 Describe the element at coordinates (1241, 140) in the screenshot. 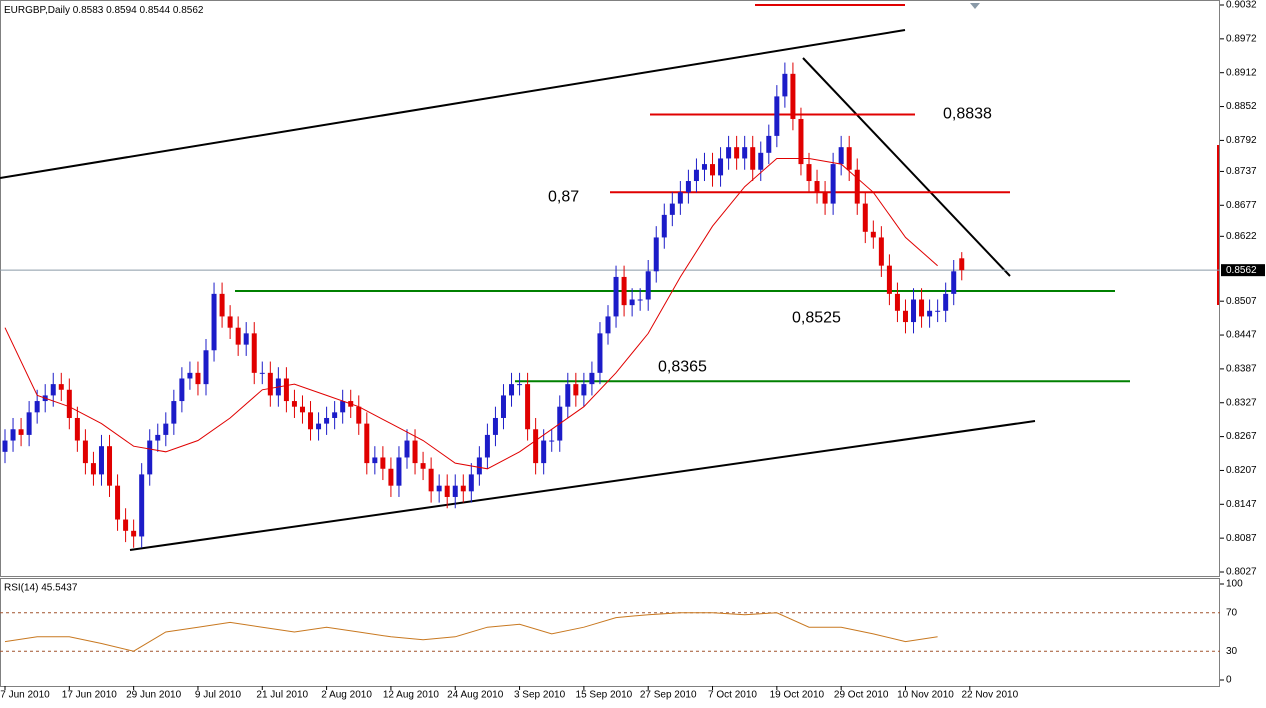

I see `y-tick-label: 0.8792` at that location.